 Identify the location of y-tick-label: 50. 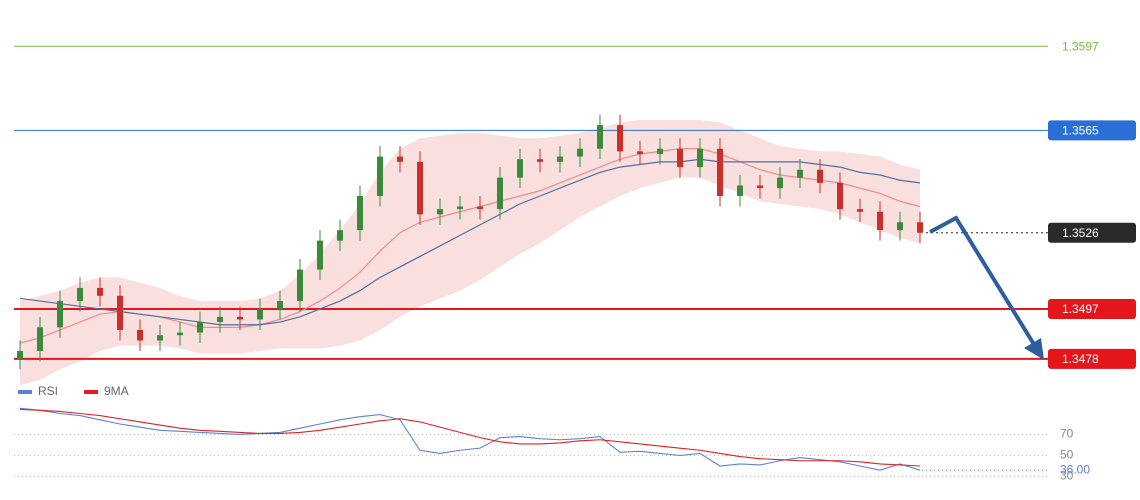
(1067, 455).